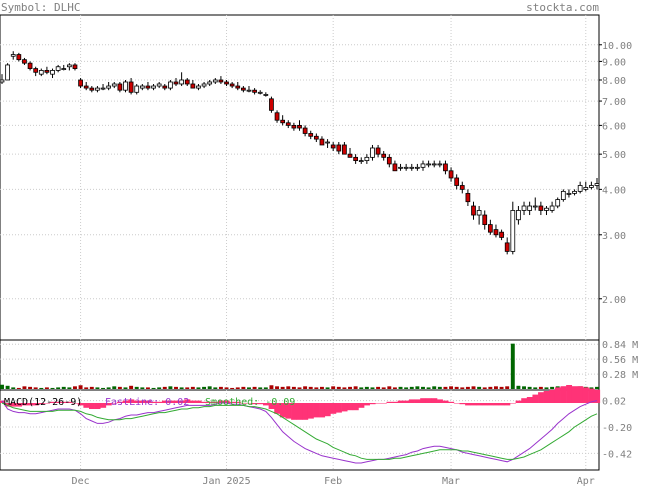 This screenshot has height=486, width=655. I want to click on x-tick-label: Mar, so click(451, 481).